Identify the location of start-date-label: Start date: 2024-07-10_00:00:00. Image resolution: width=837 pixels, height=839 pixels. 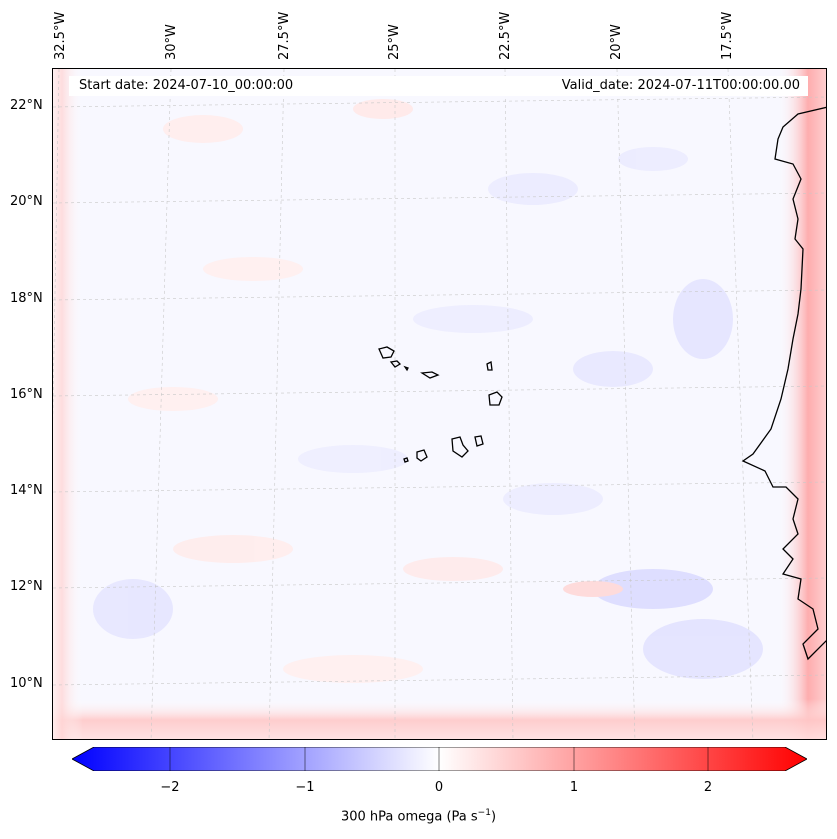
(186, 85).